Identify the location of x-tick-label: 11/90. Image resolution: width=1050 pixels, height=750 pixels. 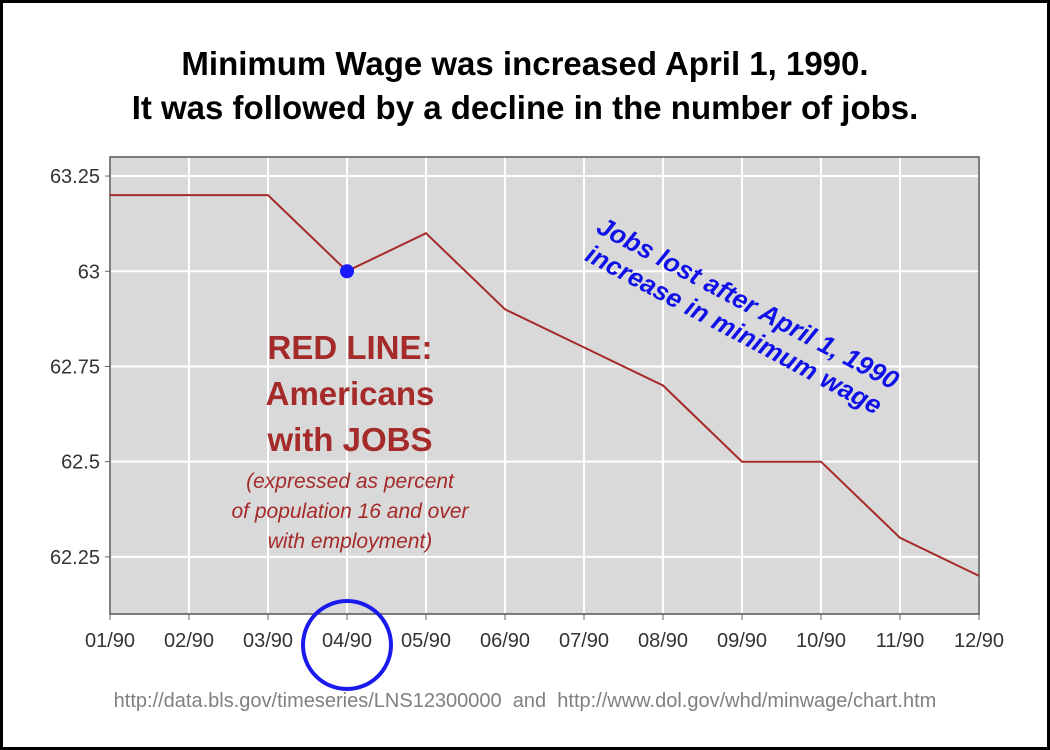
(900, 641).